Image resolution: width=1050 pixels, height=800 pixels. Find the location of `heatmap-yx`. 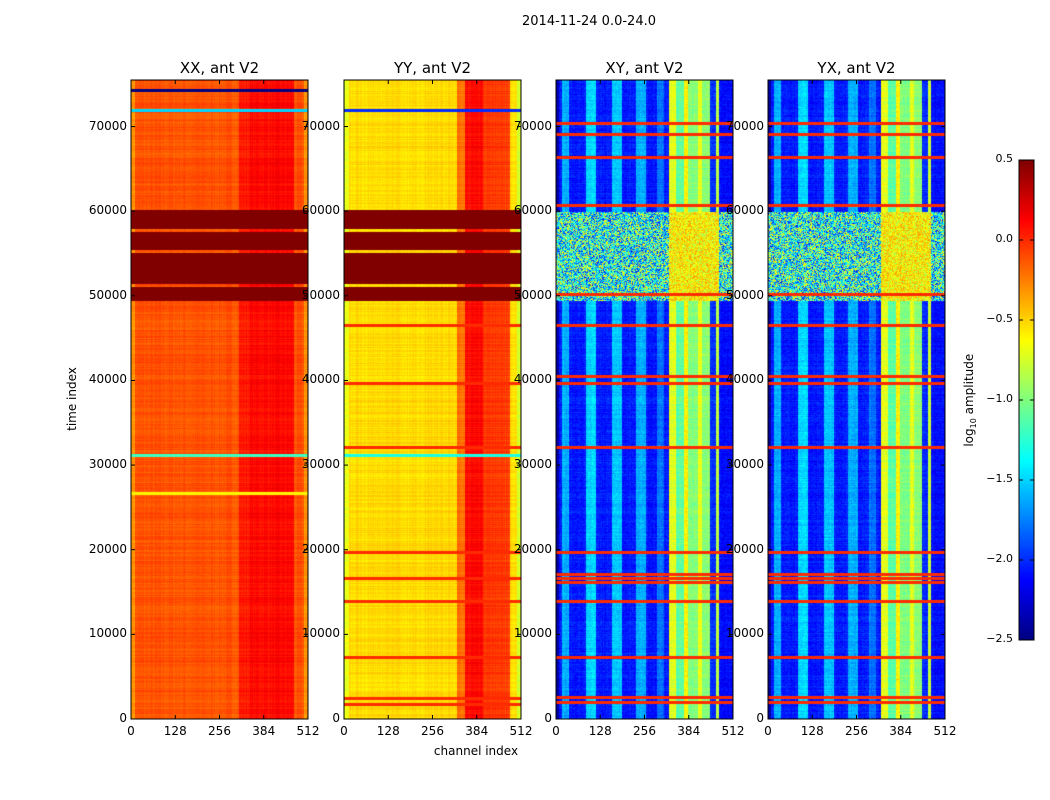

heatmap-yx is located at coordinates (856, 399).